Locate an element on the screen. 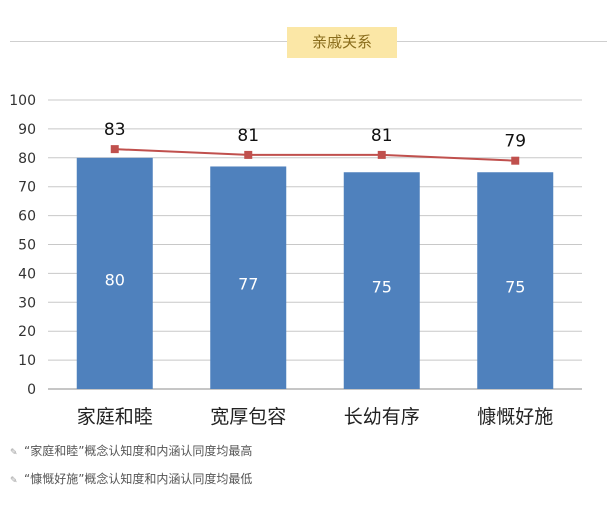  note-item: ✎ “慷慨好施”概念认知度和内涵认同度均最低 is located at coordinates (131, 480).